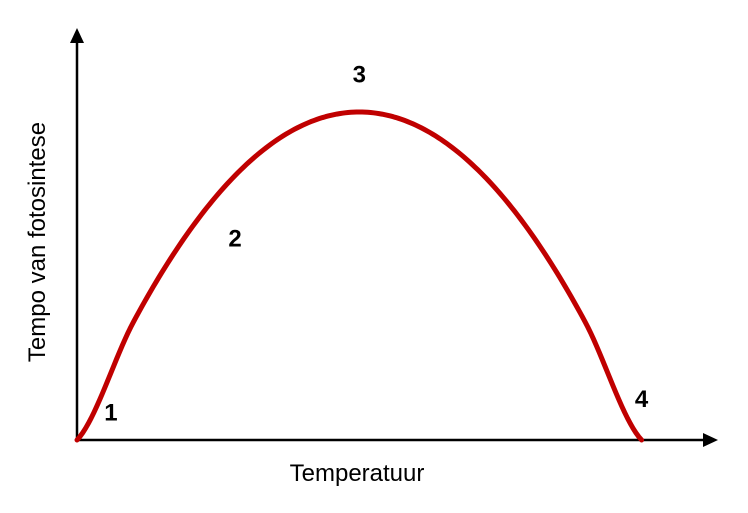  I want to click on point-label-2: 2, so click(234, 239).